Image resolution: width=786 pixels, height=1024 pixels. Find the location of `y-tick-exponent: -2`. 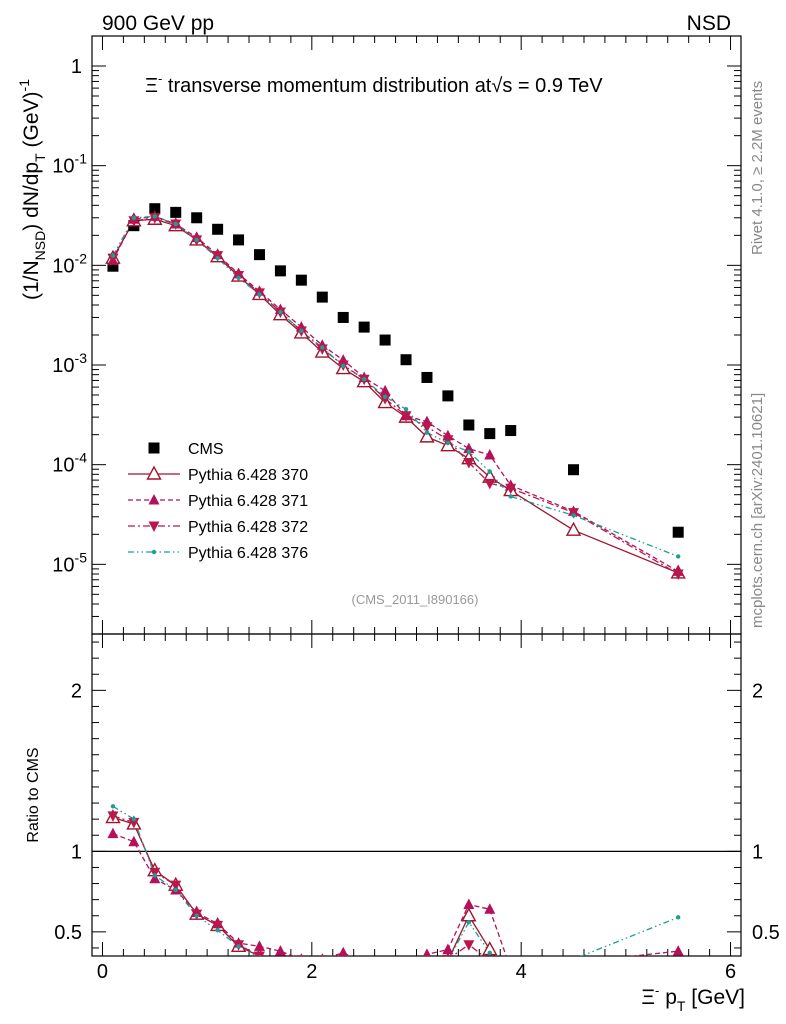

y-tick-exponent: -2 is located at coordinates (81, 258).